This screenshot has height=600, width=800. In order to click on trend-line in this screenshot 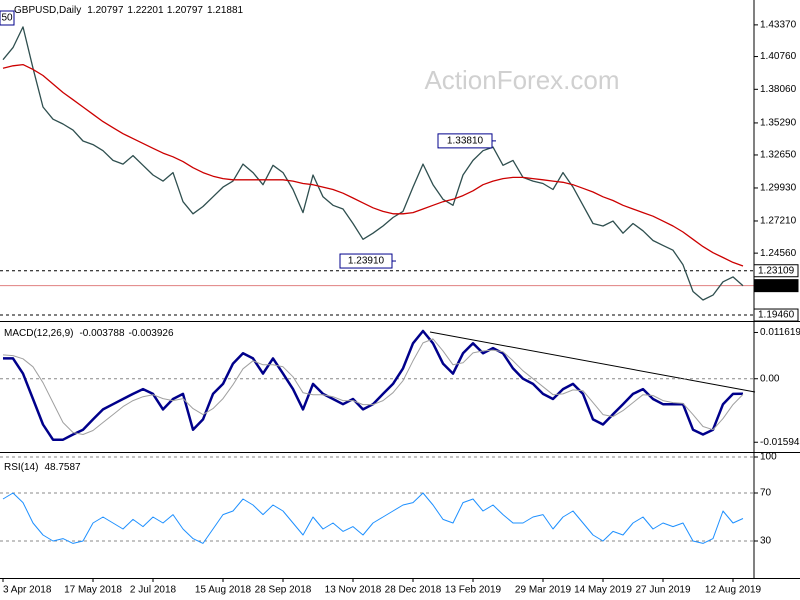, I will do `click(592, 362)`.